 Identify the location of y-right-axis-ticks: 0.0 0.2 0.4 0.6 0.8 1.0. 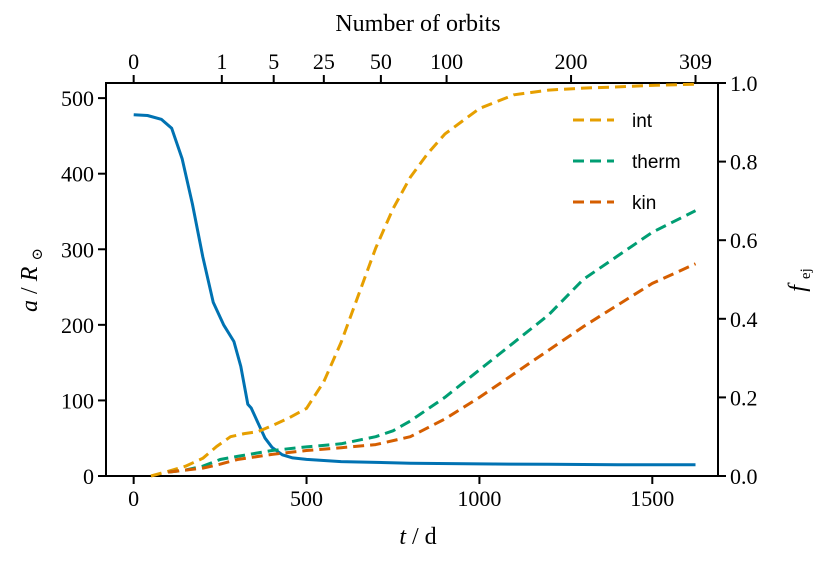
(738, 280).